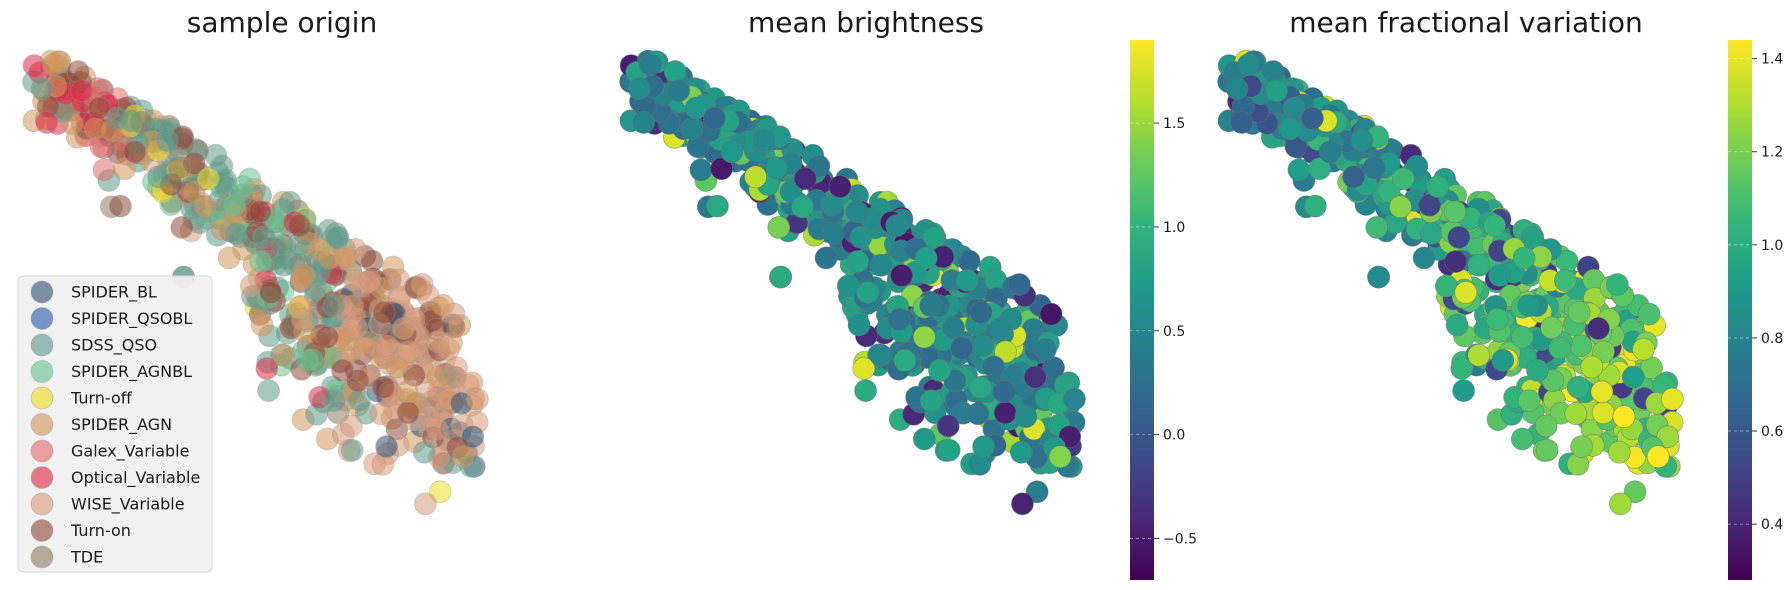 The image size is (1790, 590). I want to click on colorbar-tick-label: 0.5, so click(1174, 332).